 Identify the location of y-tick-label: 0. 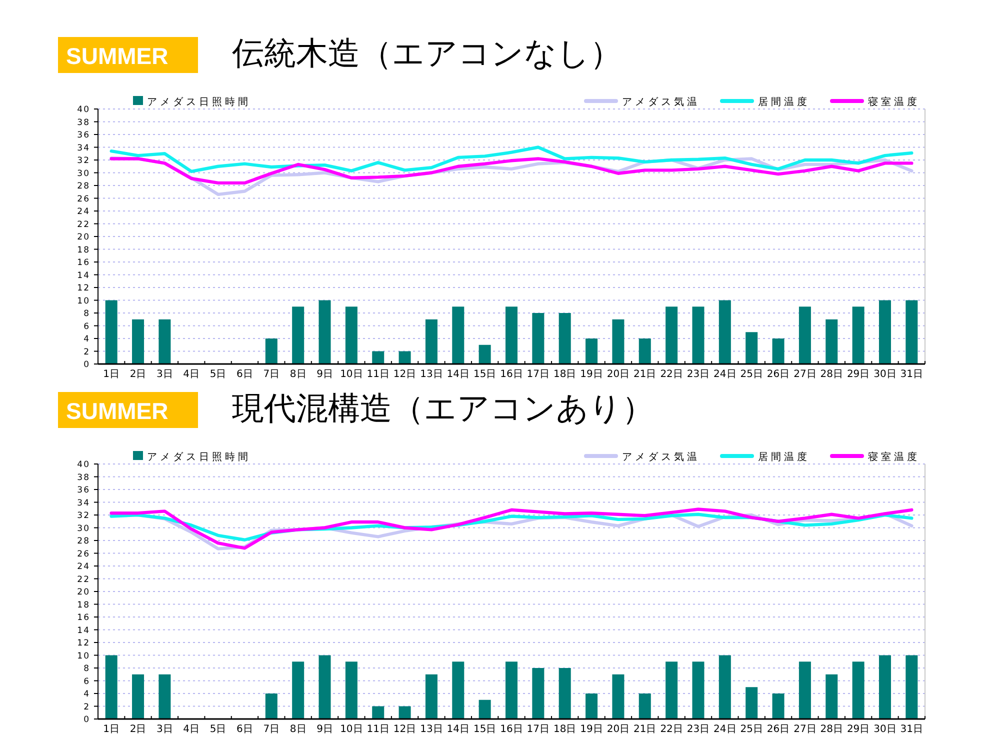
(87, 720).